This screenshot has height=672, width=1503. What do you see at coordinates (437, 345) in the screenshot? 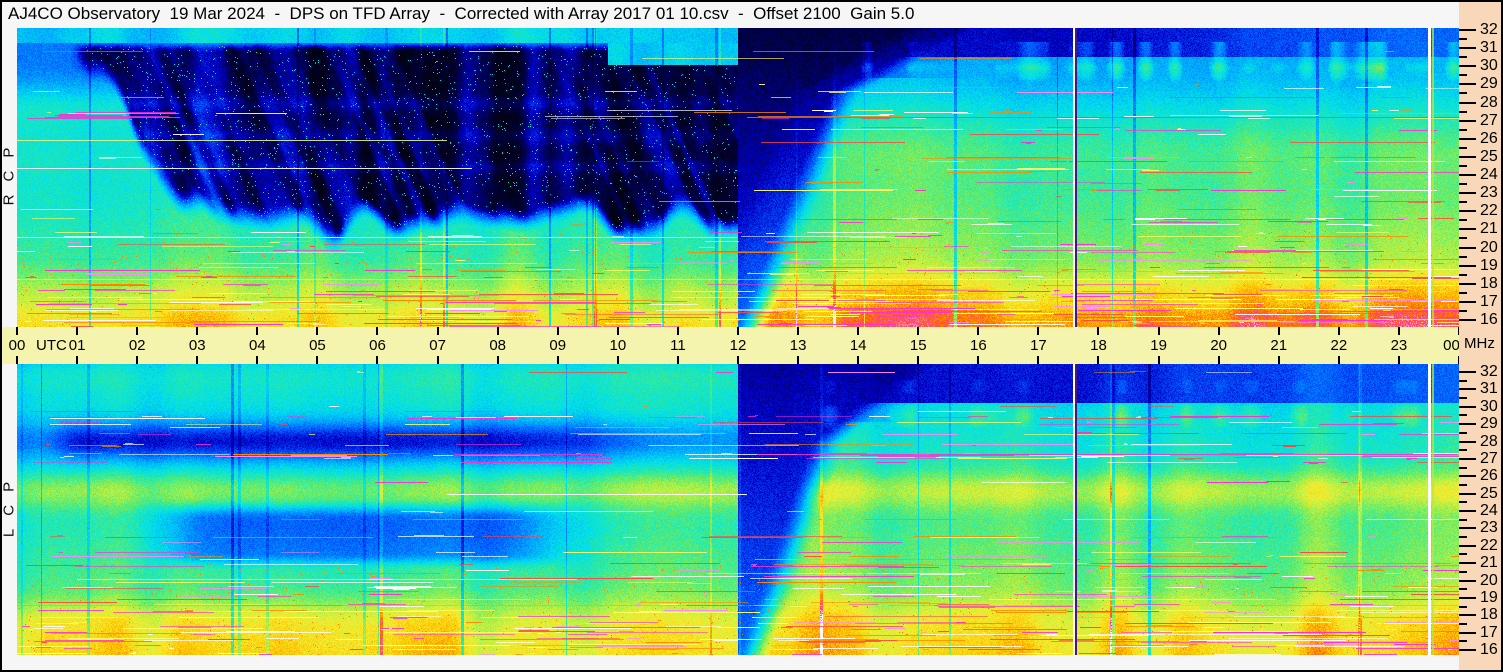
I see `time-tick-label: 07` at bounding box center [437, 345].